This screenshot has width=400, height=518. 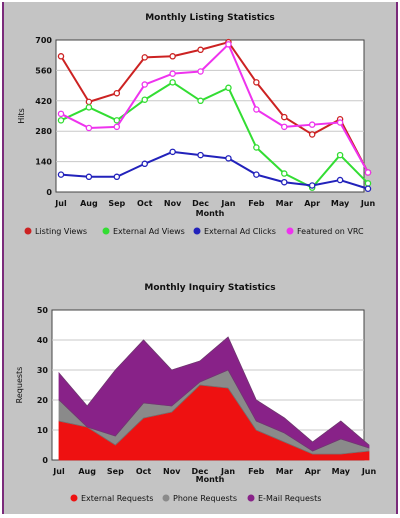 I want to click on inquiry-y-ticks: 0 10 20 30 40 50, so click(x=43, y=385).